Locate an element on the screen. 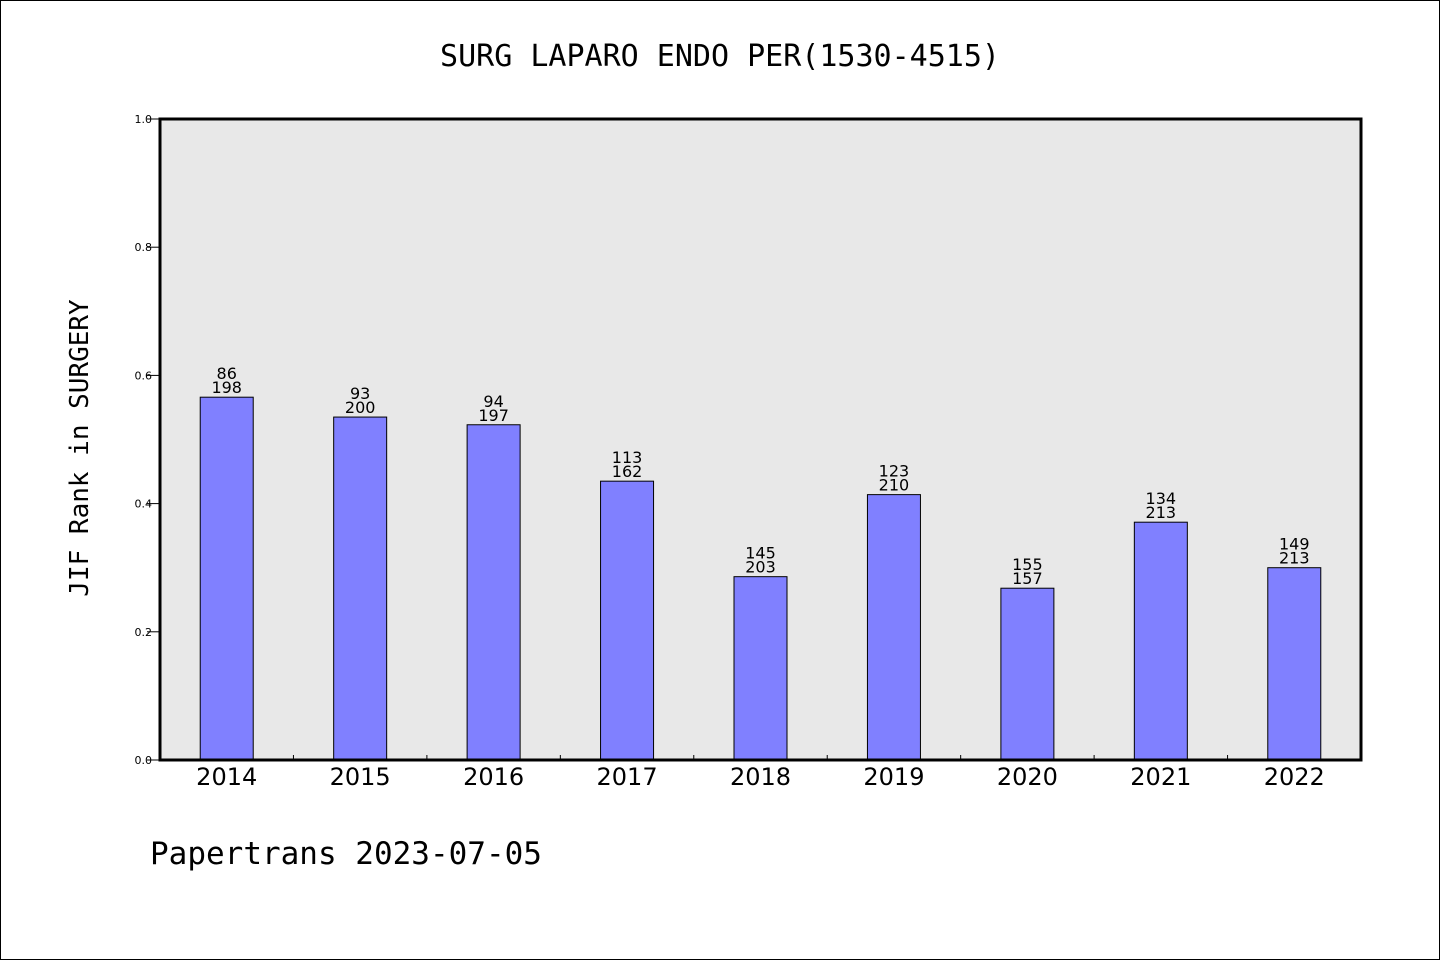 Image resolution: width=1440 pixels, height=960 pixels. x-tick-label: 2021 is located at coordinates (1160, 777).